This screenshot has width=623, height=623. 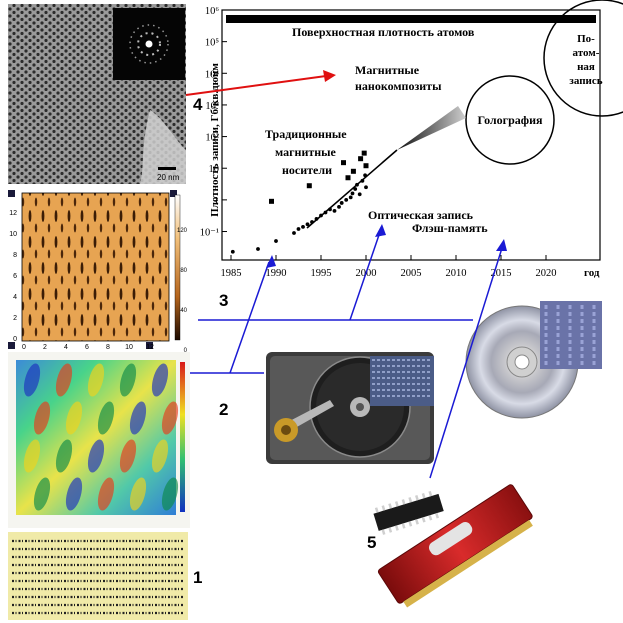 What do you see at coordinates (150, 347) in the screenshot?
I see `afm-x-tick: 12` at bounding box center [150, 347].